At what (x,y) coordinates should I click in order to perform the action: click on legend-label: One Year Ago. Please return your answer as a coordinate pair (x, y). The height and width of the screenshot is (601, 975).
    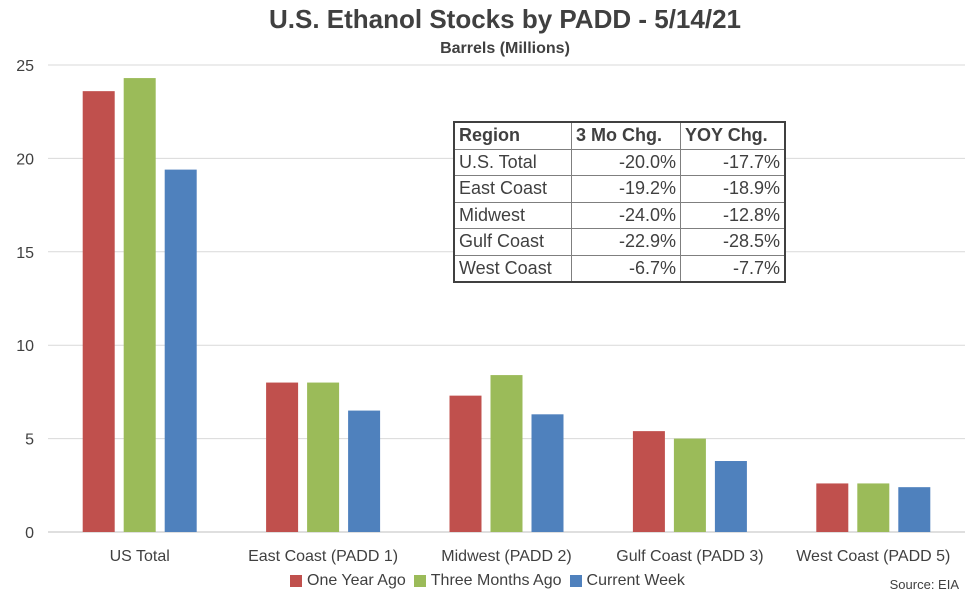
    Looking at the image, I should click on (356, 580).